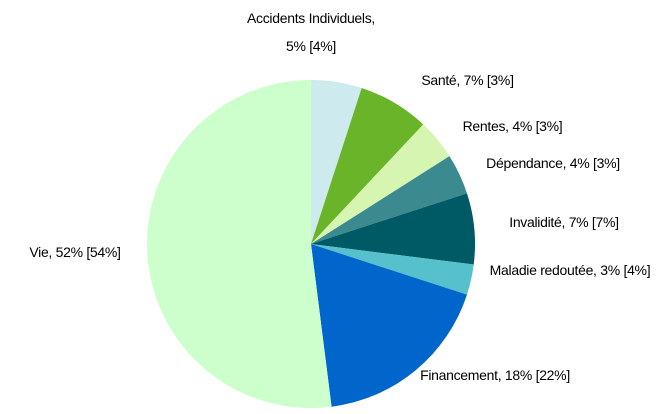 The height and width of the screenshot is (414, 669). What do you see at coordinates (537, 222) in the screenshot?
I see `category-name: Invalidité,` at bounding box center [537, 222].